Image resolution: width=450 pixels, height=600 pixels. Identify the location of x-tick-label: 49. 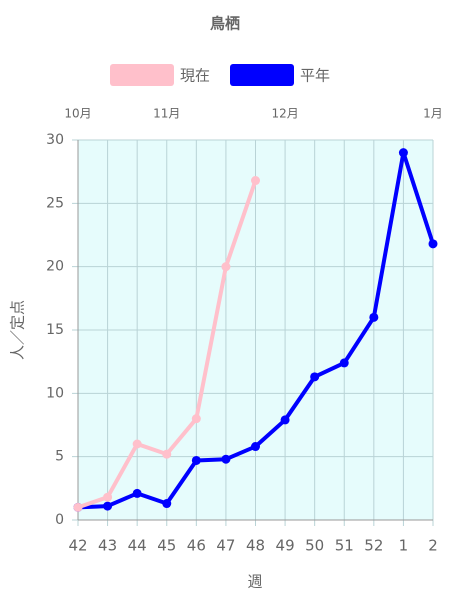
(285, 546).